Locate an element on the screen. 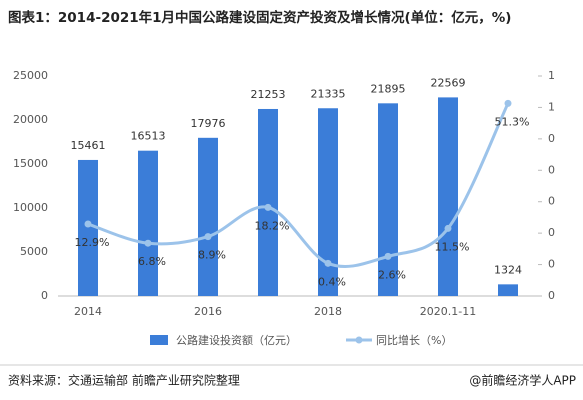 This screenshot has height=400, width=583. bar-label: 16513 is located at coordinates (148, 136).